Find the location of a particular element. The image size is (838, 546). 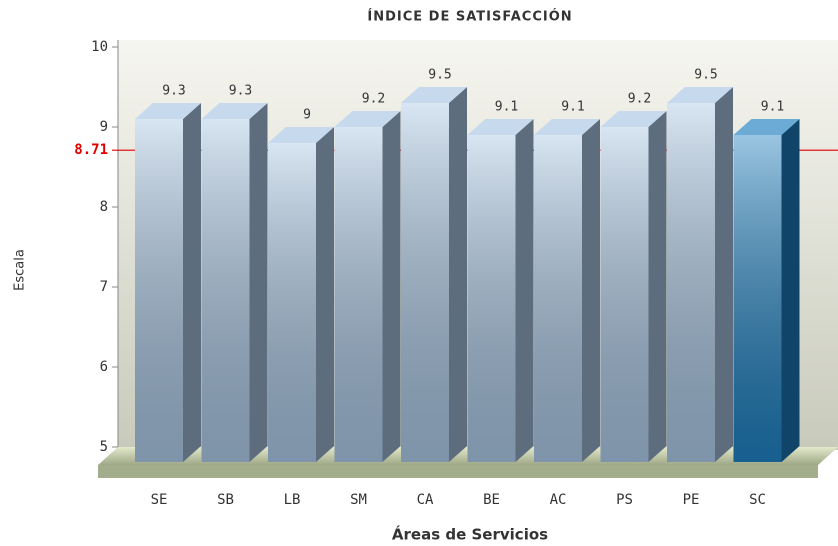

x-tick-label: CA is located at coordinates (425, 500).